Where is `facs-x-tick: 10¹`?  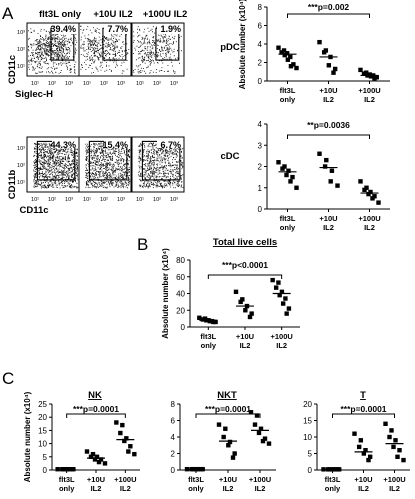 facs-x-tick: 10¹ is located at coordinates (87, 84).